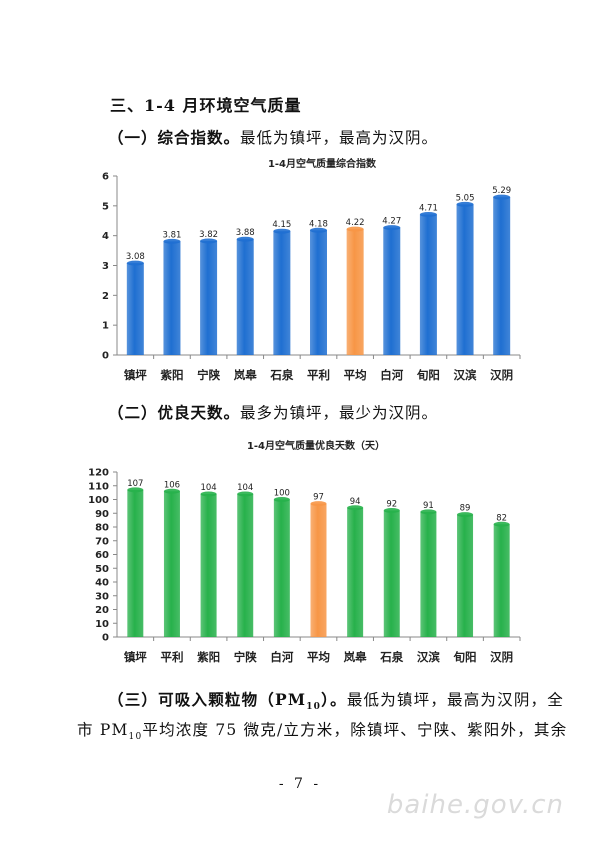 Image resolution: width=600 pixels, height=848 pixels. Describe the element at coordinates (174, 412) in the screenshot. I see `subsection-label: （二）优良天数。` at that location.